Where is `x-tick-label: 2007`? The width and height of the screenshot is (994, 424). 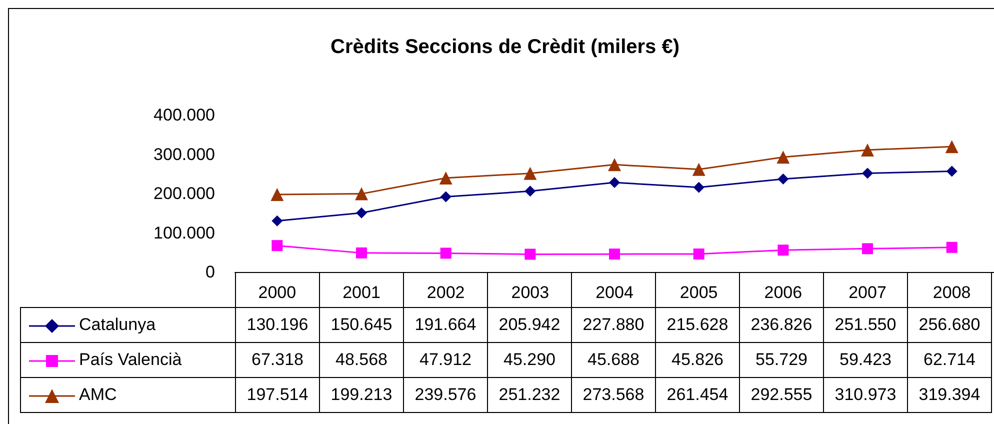
x-tick-label: 2007 is located at coordinates (867, 292).